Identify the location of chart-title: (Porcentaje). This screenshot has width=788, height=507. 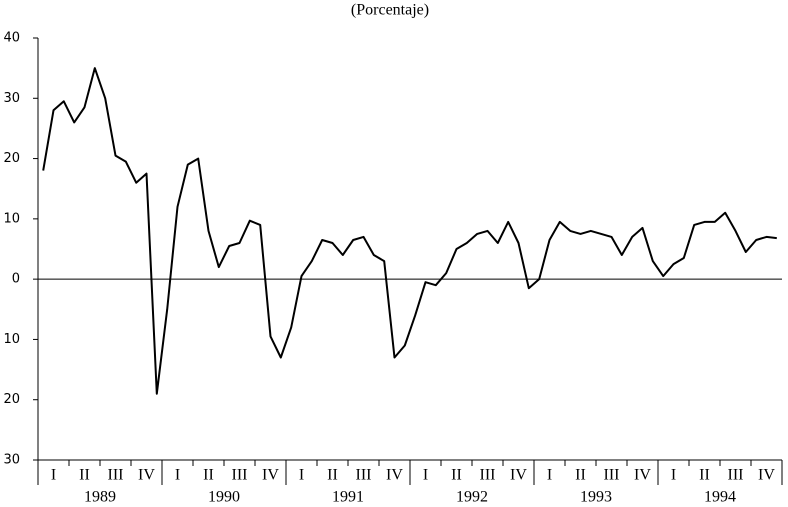
(390, 10).